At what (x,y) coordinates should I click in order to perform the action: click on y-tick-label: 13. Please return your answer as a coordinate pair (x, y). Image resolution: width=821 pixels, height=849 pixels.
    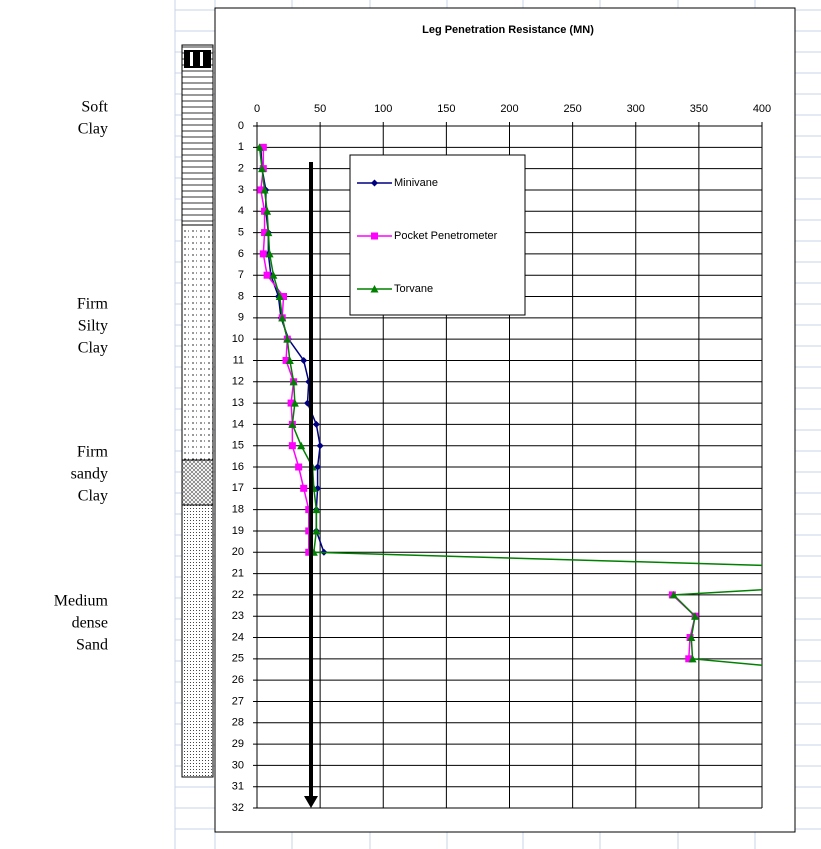
    Looking at the image, I should click on (238, 403).